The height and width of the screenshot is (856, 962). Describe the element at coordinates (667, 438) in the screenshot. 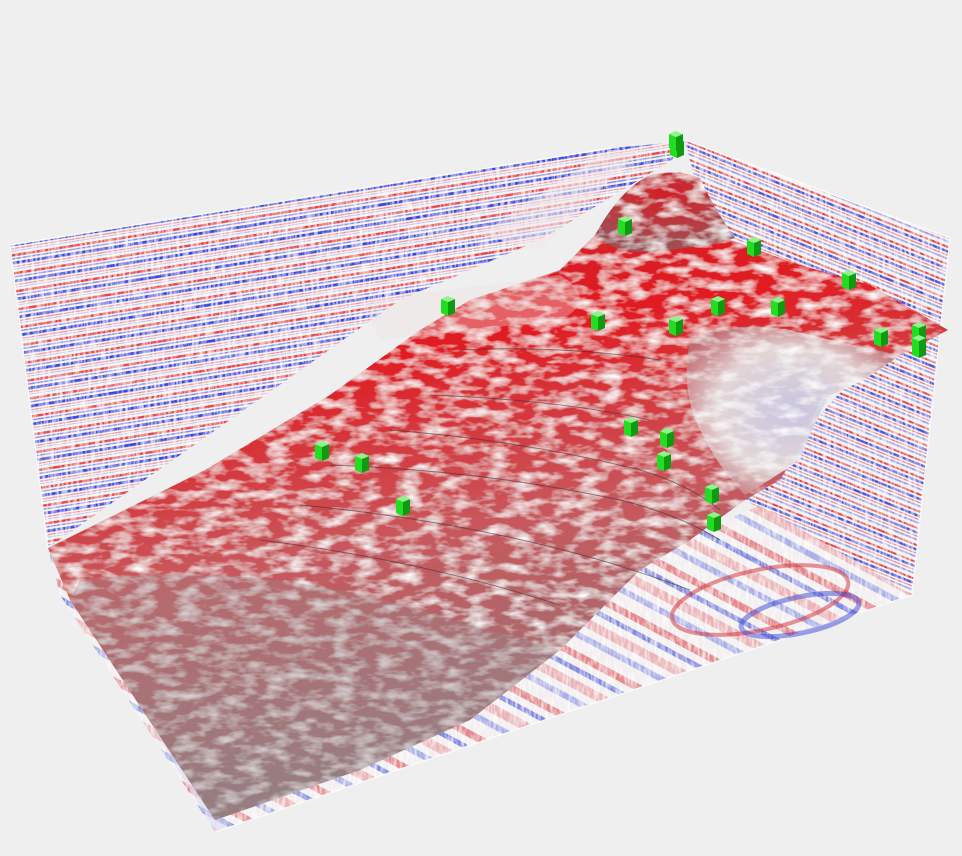

I see `well-14-marker` at that location.